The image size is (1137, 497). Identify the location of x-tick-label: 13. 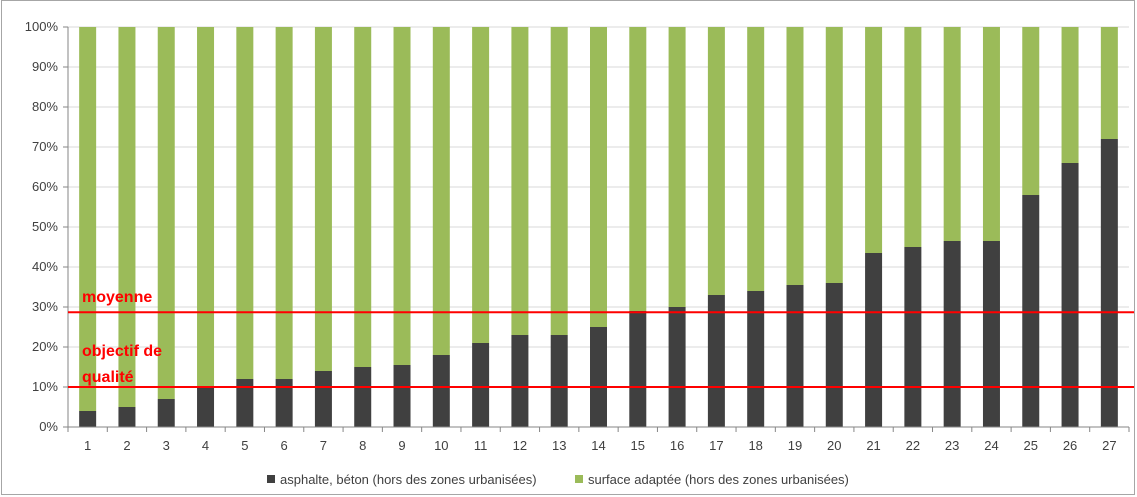
(559, 445).